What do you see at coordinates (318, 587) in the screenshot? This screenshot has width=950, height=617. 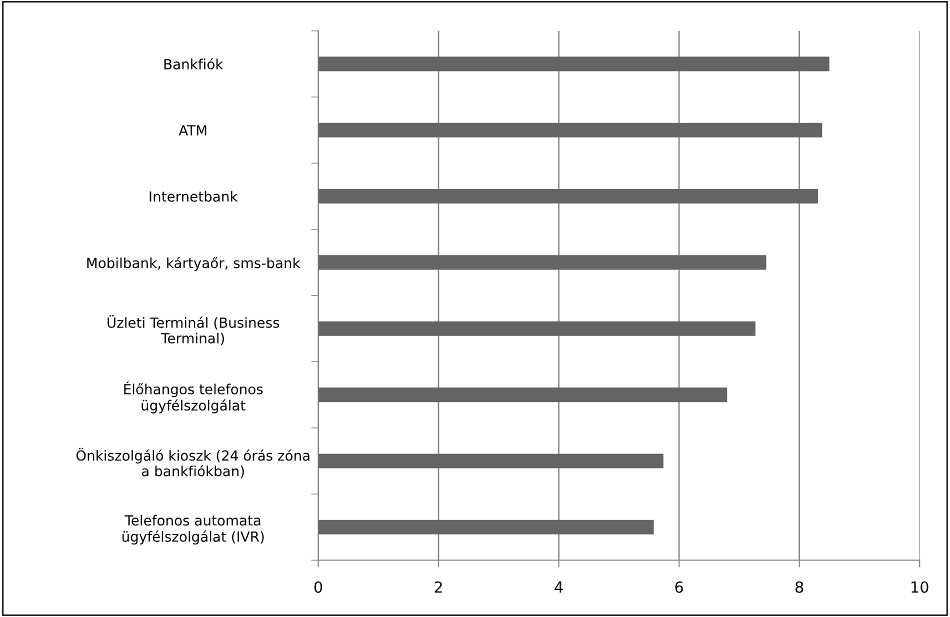 I see `x-tick-label: 0` at bounding box center [318, 587].